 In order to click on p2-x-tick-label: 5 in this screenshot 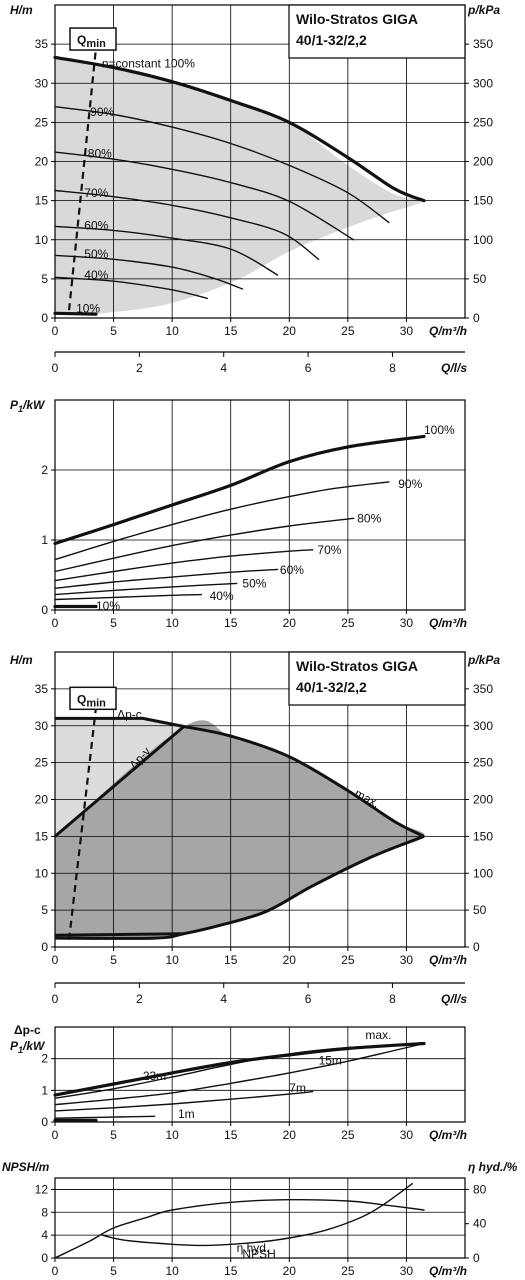, I will do `click(113, 1135)`.